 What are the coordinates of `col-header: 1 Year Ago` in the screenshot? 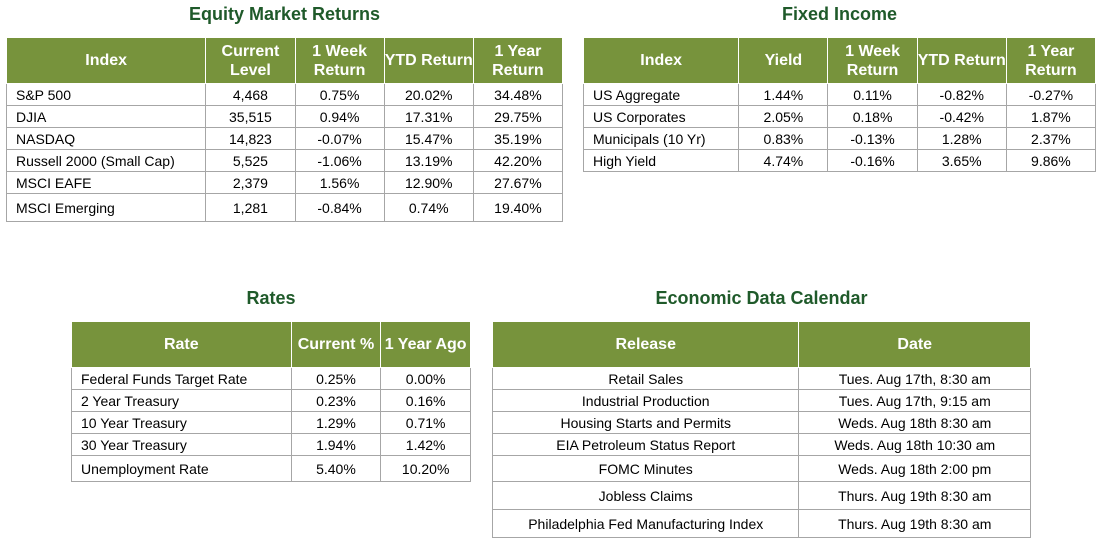 It's located at (425, 344).